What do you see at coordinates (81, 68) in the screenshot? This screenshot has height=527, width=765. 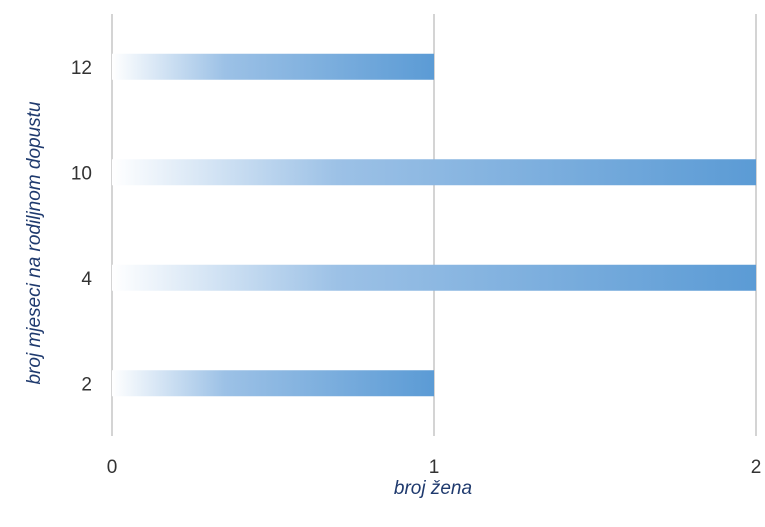 I see `y-tick-label: 12` at bounding box center [81, 68].